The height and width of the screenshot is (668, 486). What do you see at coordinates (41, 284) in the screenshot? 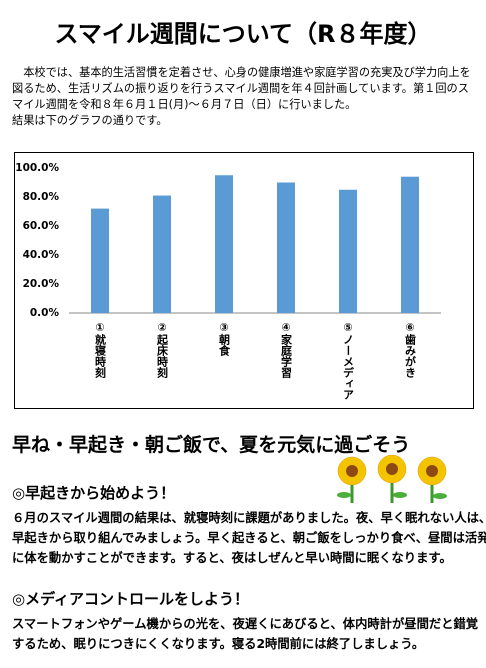
I see `y-tick-label: 20.0%` at bounding box center [41, 284].